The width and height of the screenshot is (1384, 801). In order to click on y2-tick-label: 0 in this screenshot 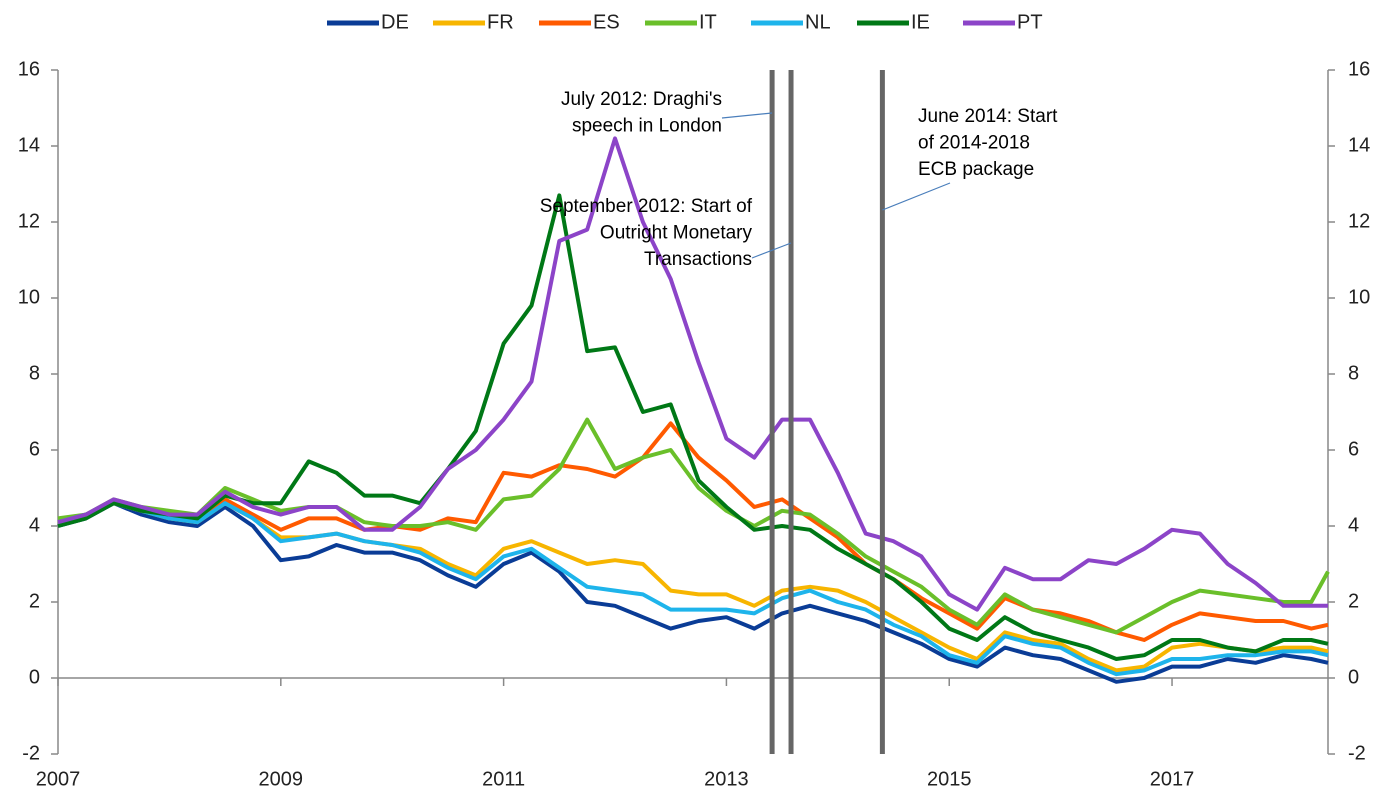, I will do `click(1353, 677)`.